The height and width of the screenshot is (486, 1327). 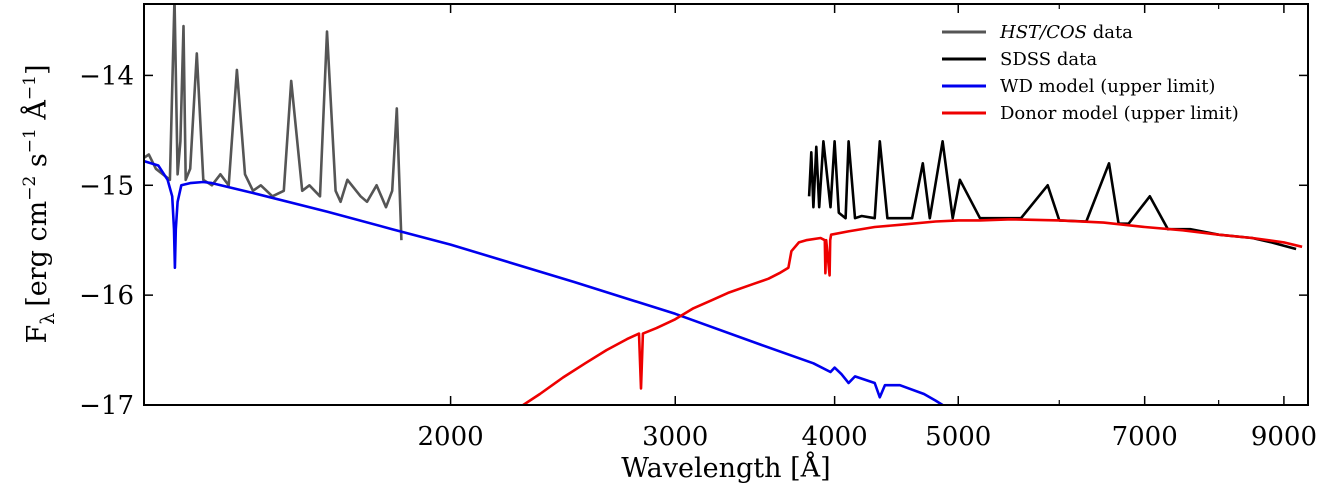 I want to click on legend-label-sdss-data: SDSS data, so click(x=1048, y=59).